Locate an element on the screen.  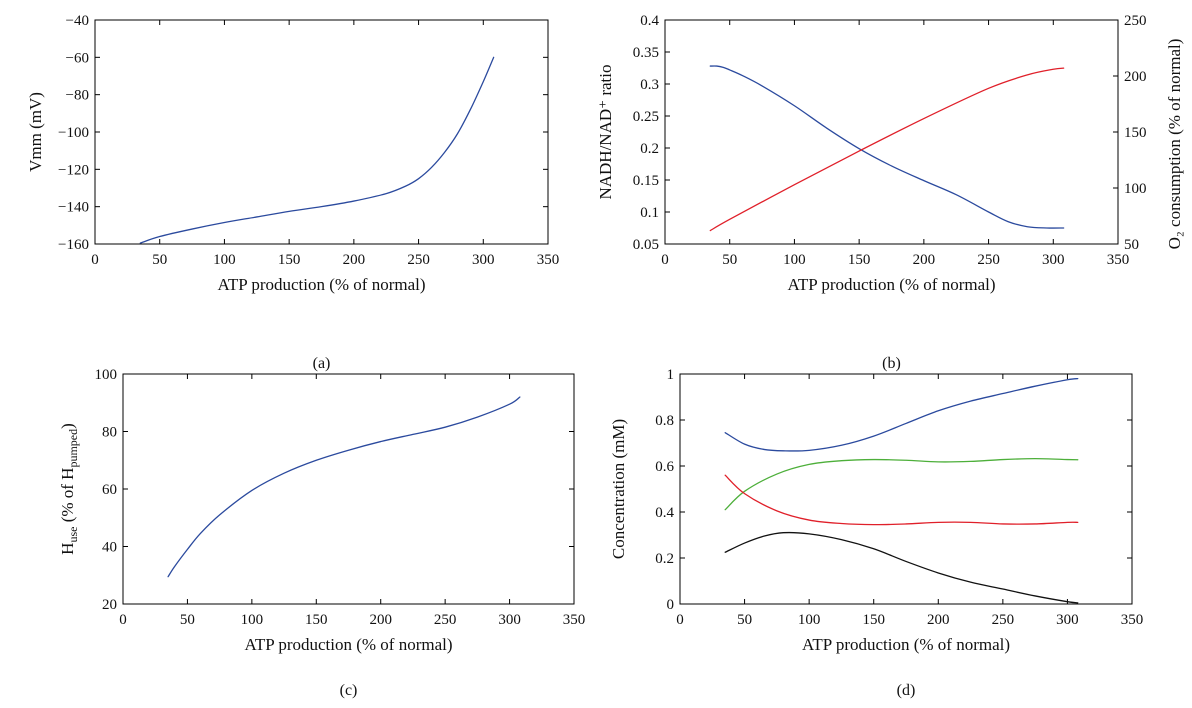
y-tick-label: 0.3 is located at coordinates (649, 85).